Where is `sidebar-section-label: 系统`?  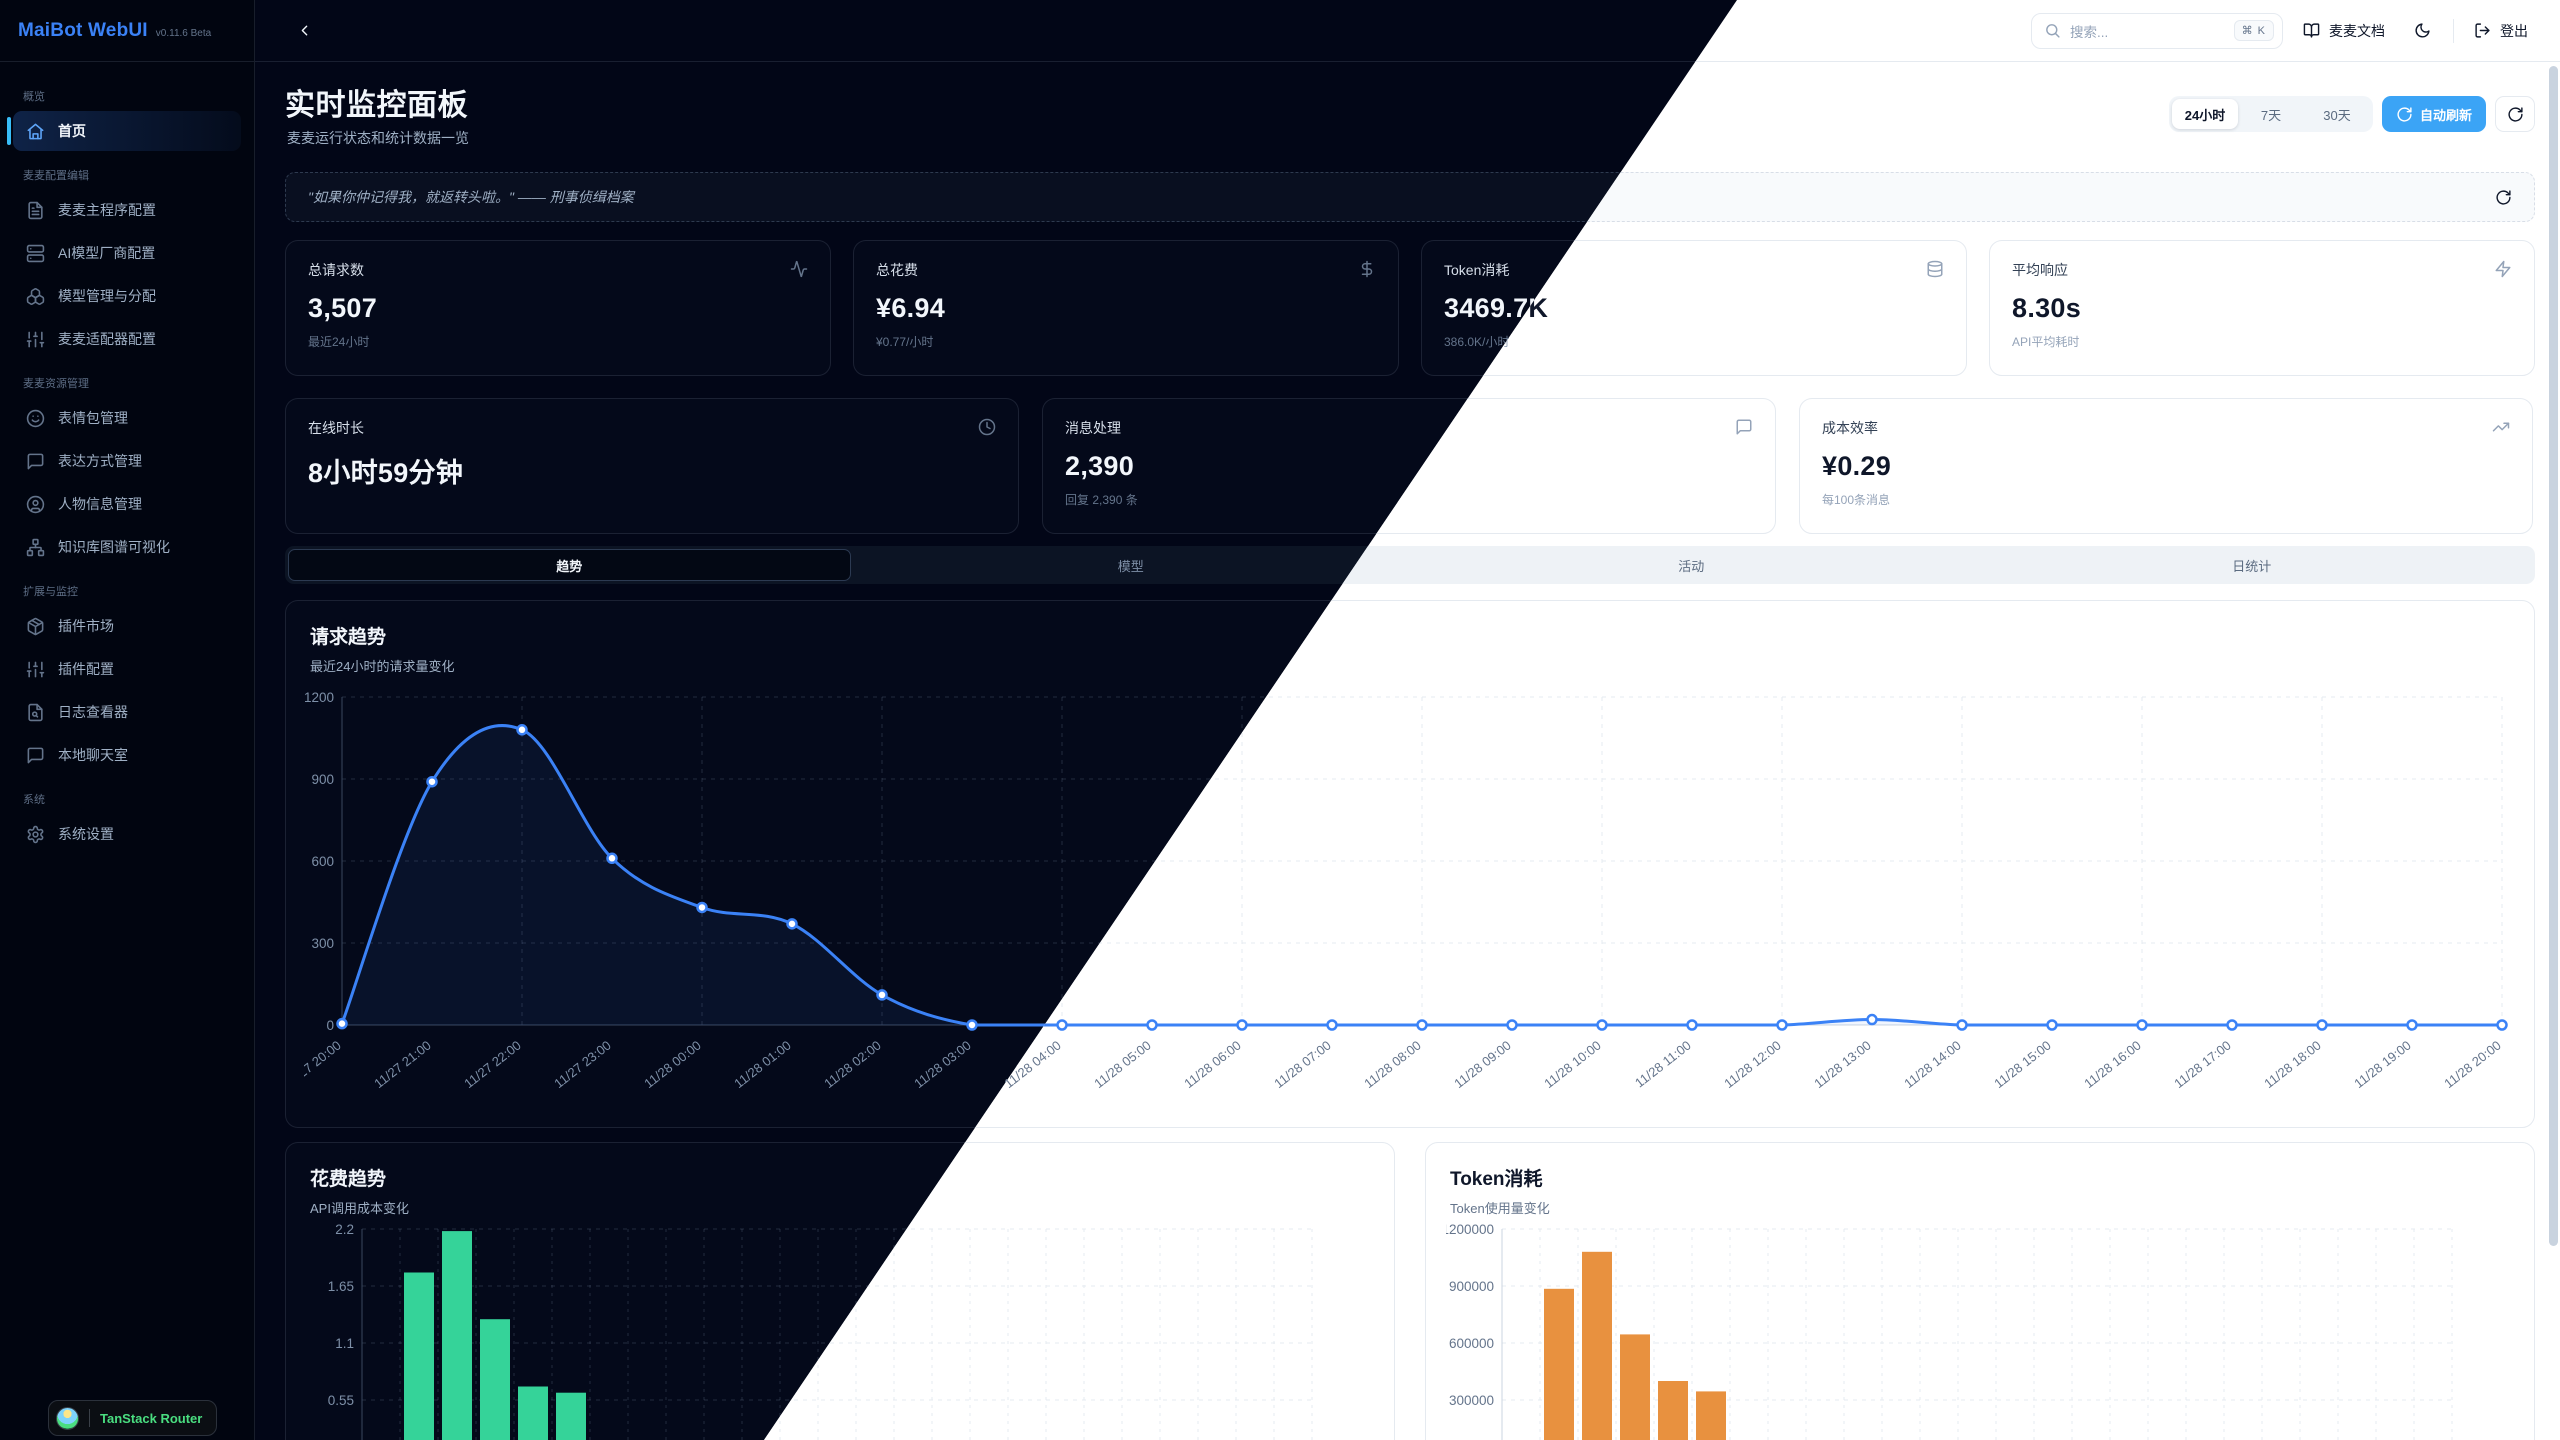
sidebar-section-label: 系统 is located at coordinates (34, 800).